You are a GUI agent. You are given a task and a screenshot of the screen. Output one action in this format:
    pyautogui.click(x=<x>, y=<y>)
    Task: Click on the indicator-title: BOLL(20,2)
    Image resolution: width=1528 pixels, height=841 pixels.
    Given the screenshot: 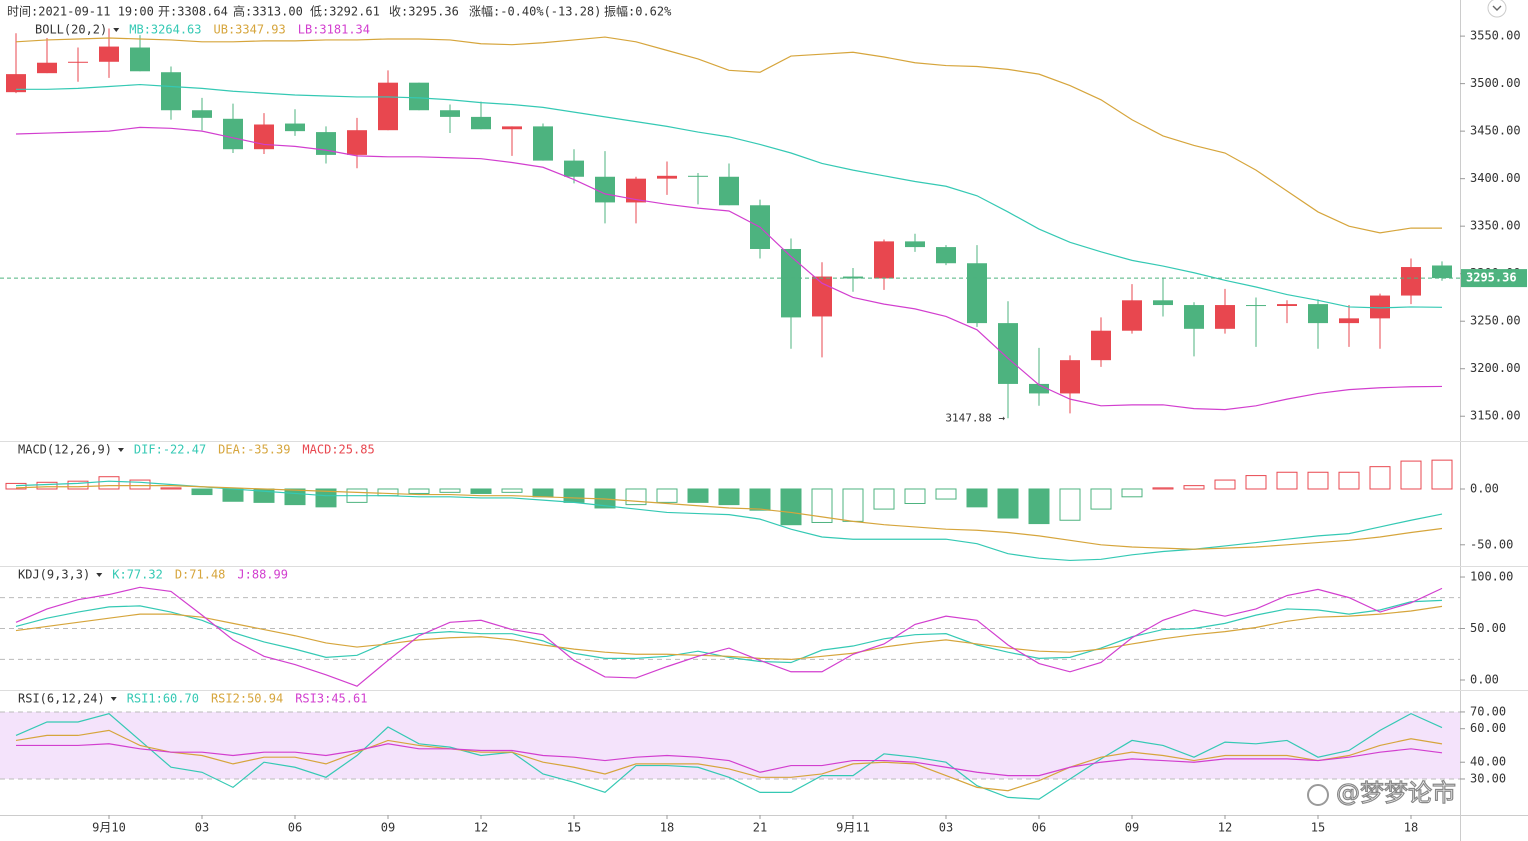 What is the action you would take?
    pyautogui.click(x=71, y=30)
    